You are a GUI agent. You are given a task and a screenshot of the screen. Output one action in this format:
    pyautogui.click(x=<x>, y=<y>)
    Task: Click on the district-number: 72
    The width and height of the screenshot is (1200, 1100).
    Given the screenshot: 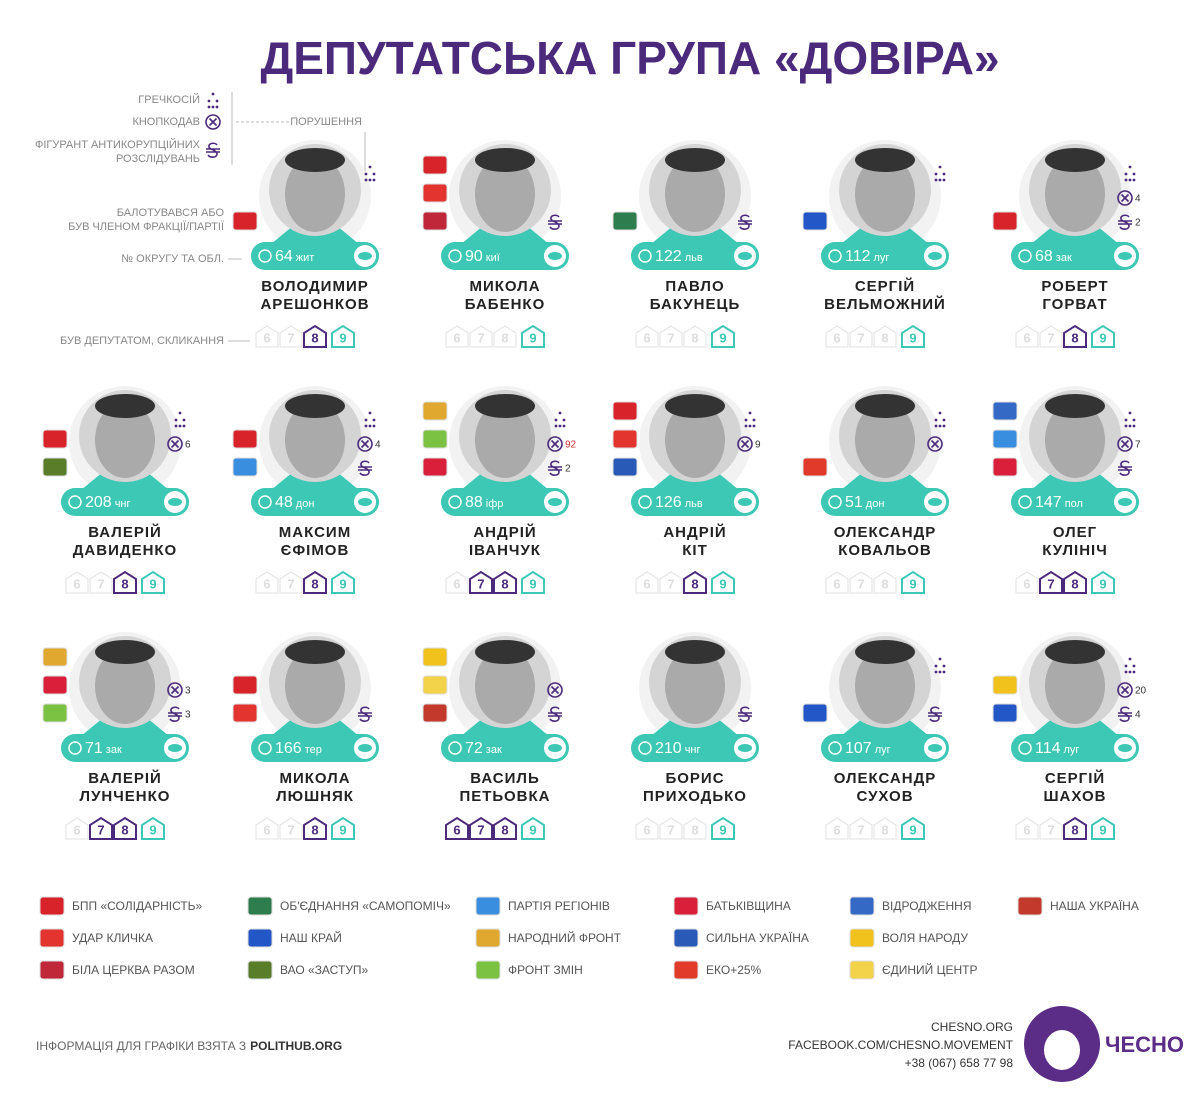 What is the action you would take?
    pyautogui.click(x=474, y=748)
    